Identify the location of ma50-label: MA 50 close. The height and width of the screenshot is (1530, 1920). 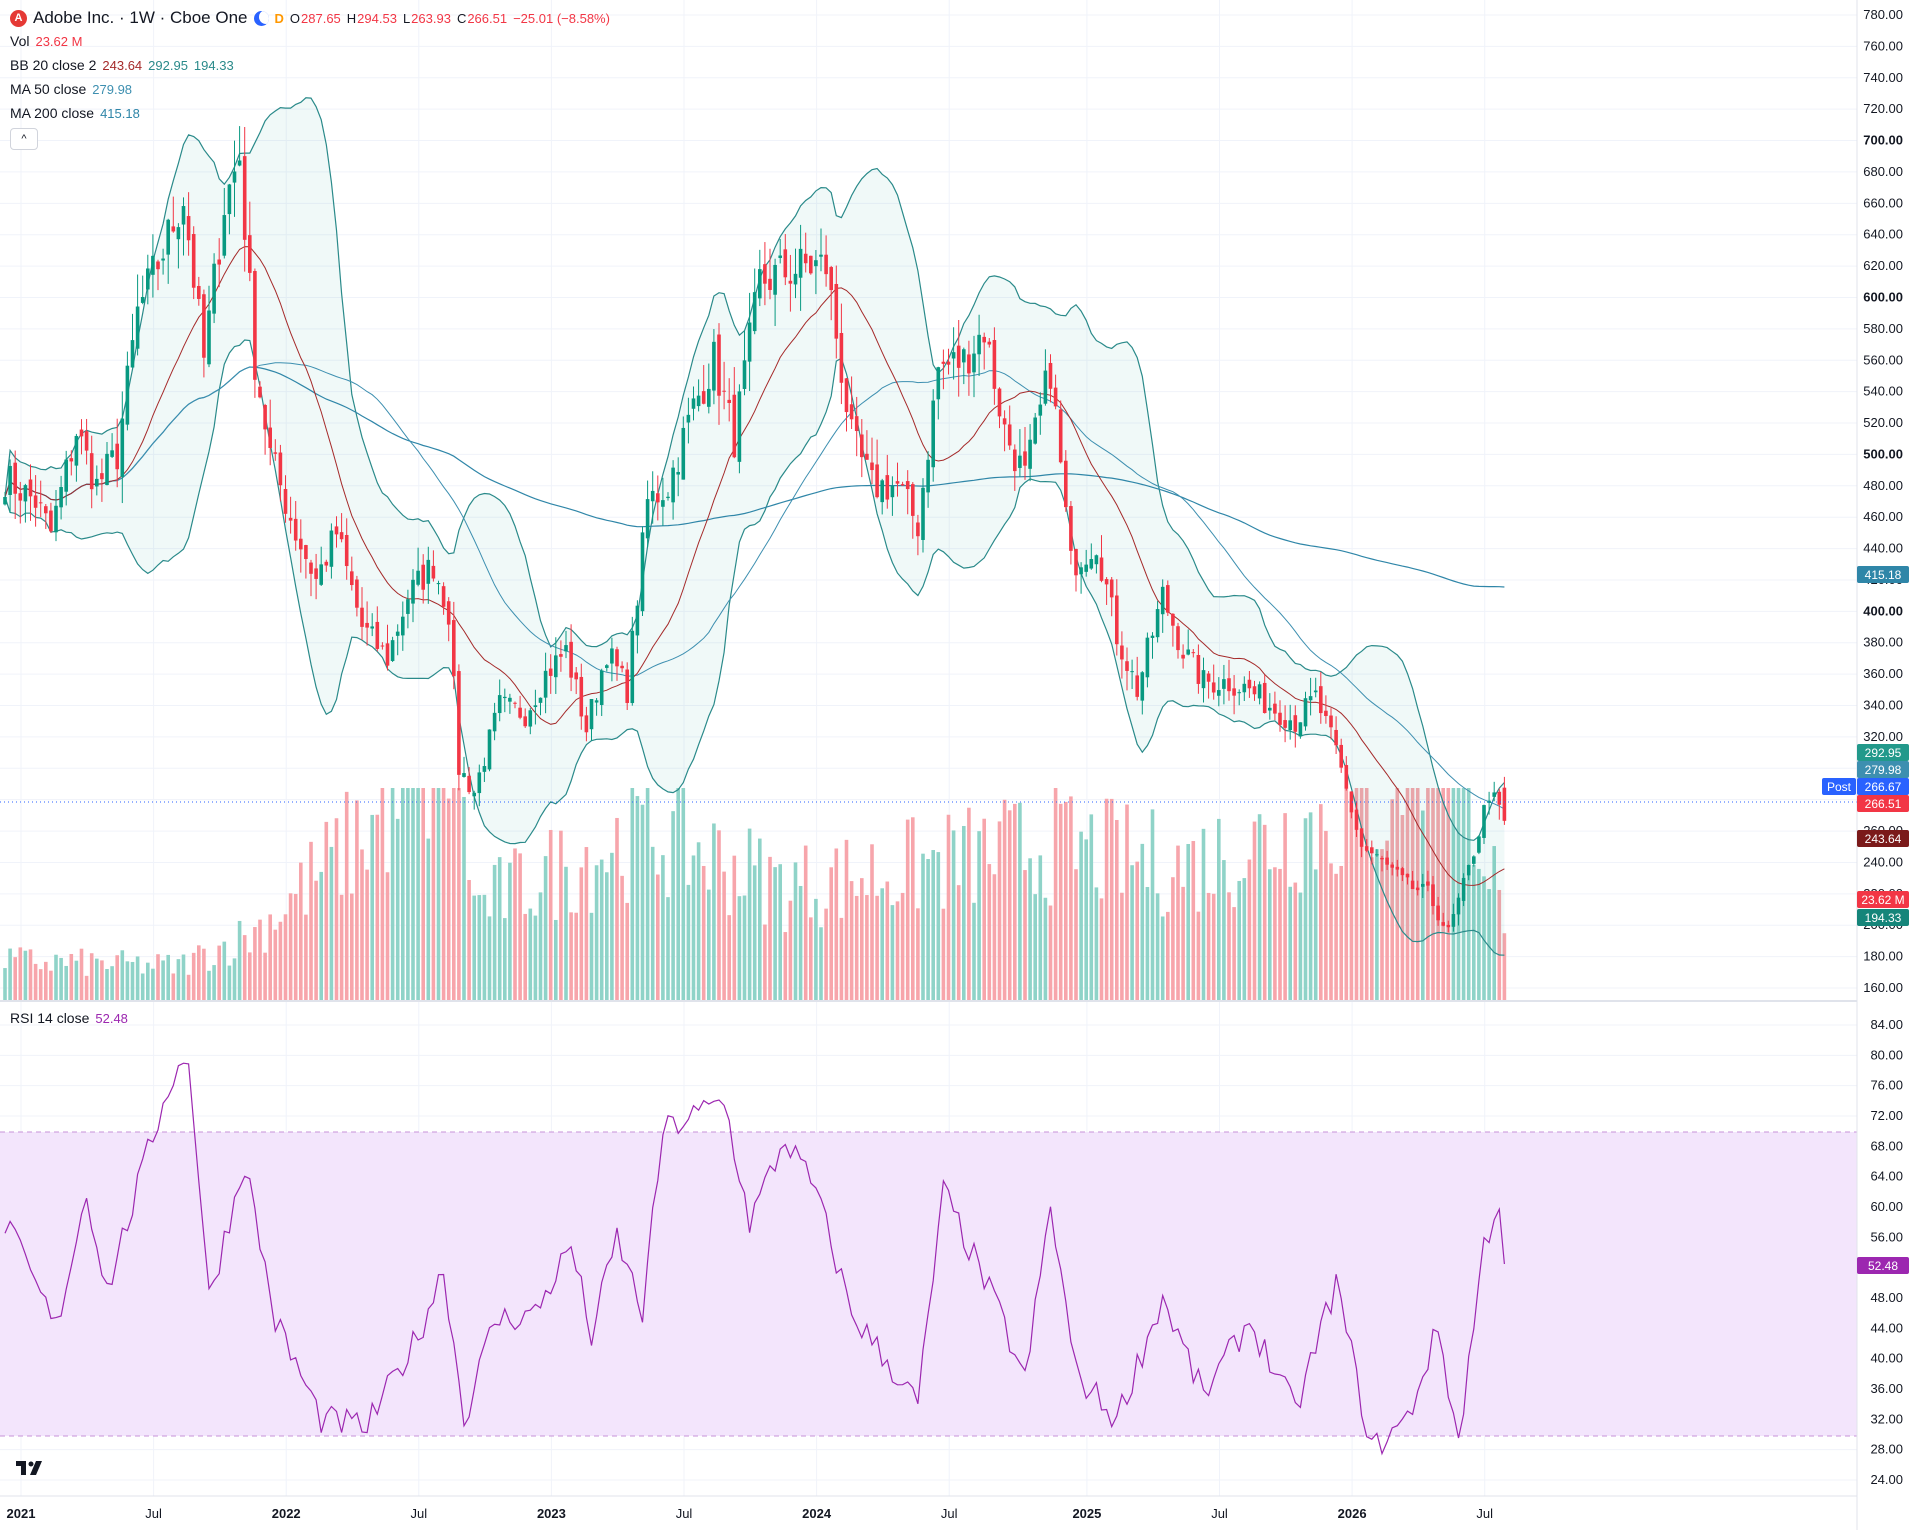
(48, 89).